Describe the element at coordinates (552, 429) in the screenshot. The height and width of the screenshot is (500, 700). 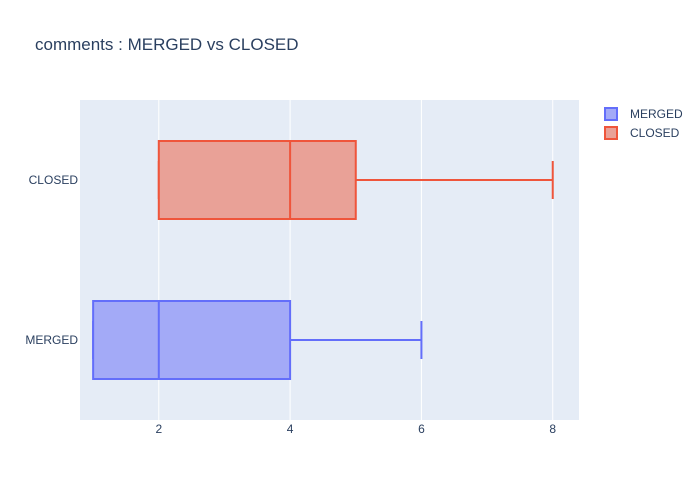
I see `x-tick-label: 8` at that location.